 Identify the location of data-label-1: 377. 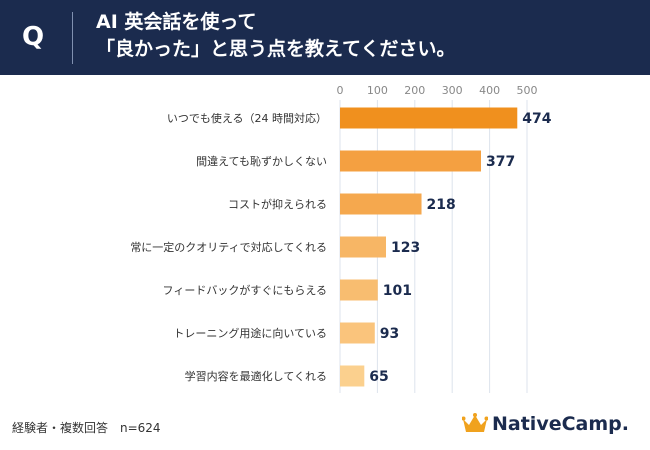
(500, 162).